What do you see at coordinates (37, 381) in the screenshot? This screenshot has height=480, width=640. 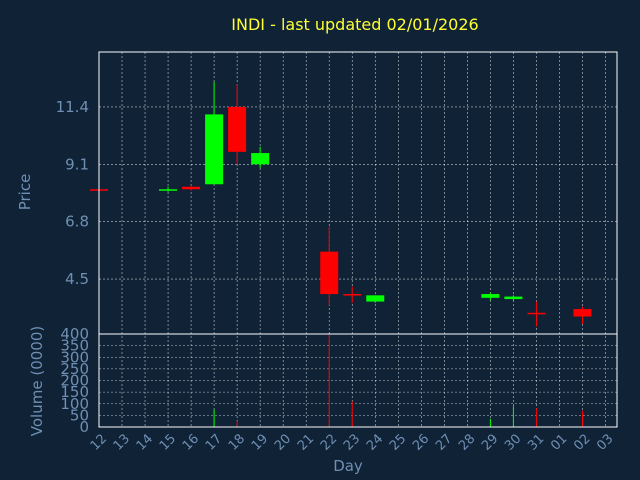 I see `volume-axis-label: Volume (0000)` at bounding box center [37, 381].